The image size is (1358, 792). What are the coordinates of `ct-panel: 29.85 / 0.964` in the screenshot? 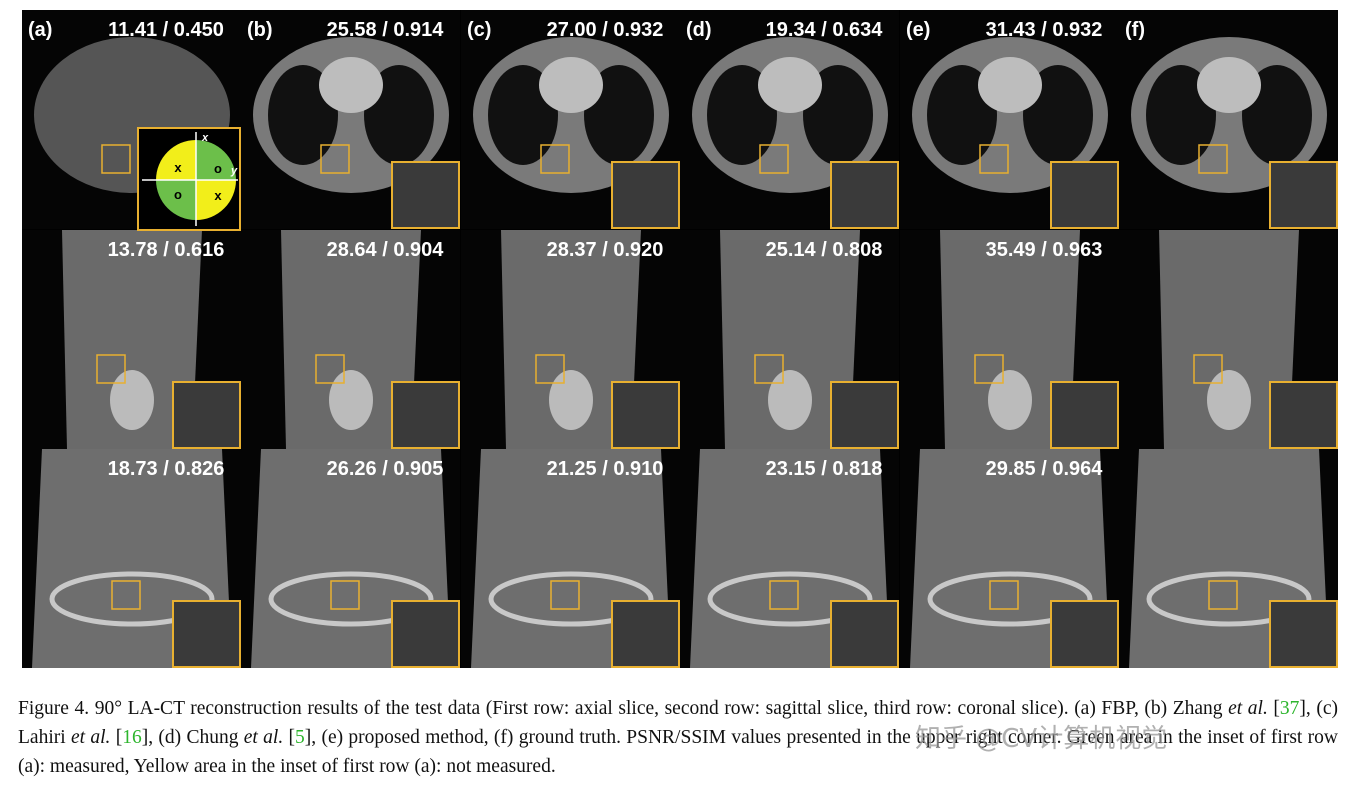 It's located at (1009, 558).